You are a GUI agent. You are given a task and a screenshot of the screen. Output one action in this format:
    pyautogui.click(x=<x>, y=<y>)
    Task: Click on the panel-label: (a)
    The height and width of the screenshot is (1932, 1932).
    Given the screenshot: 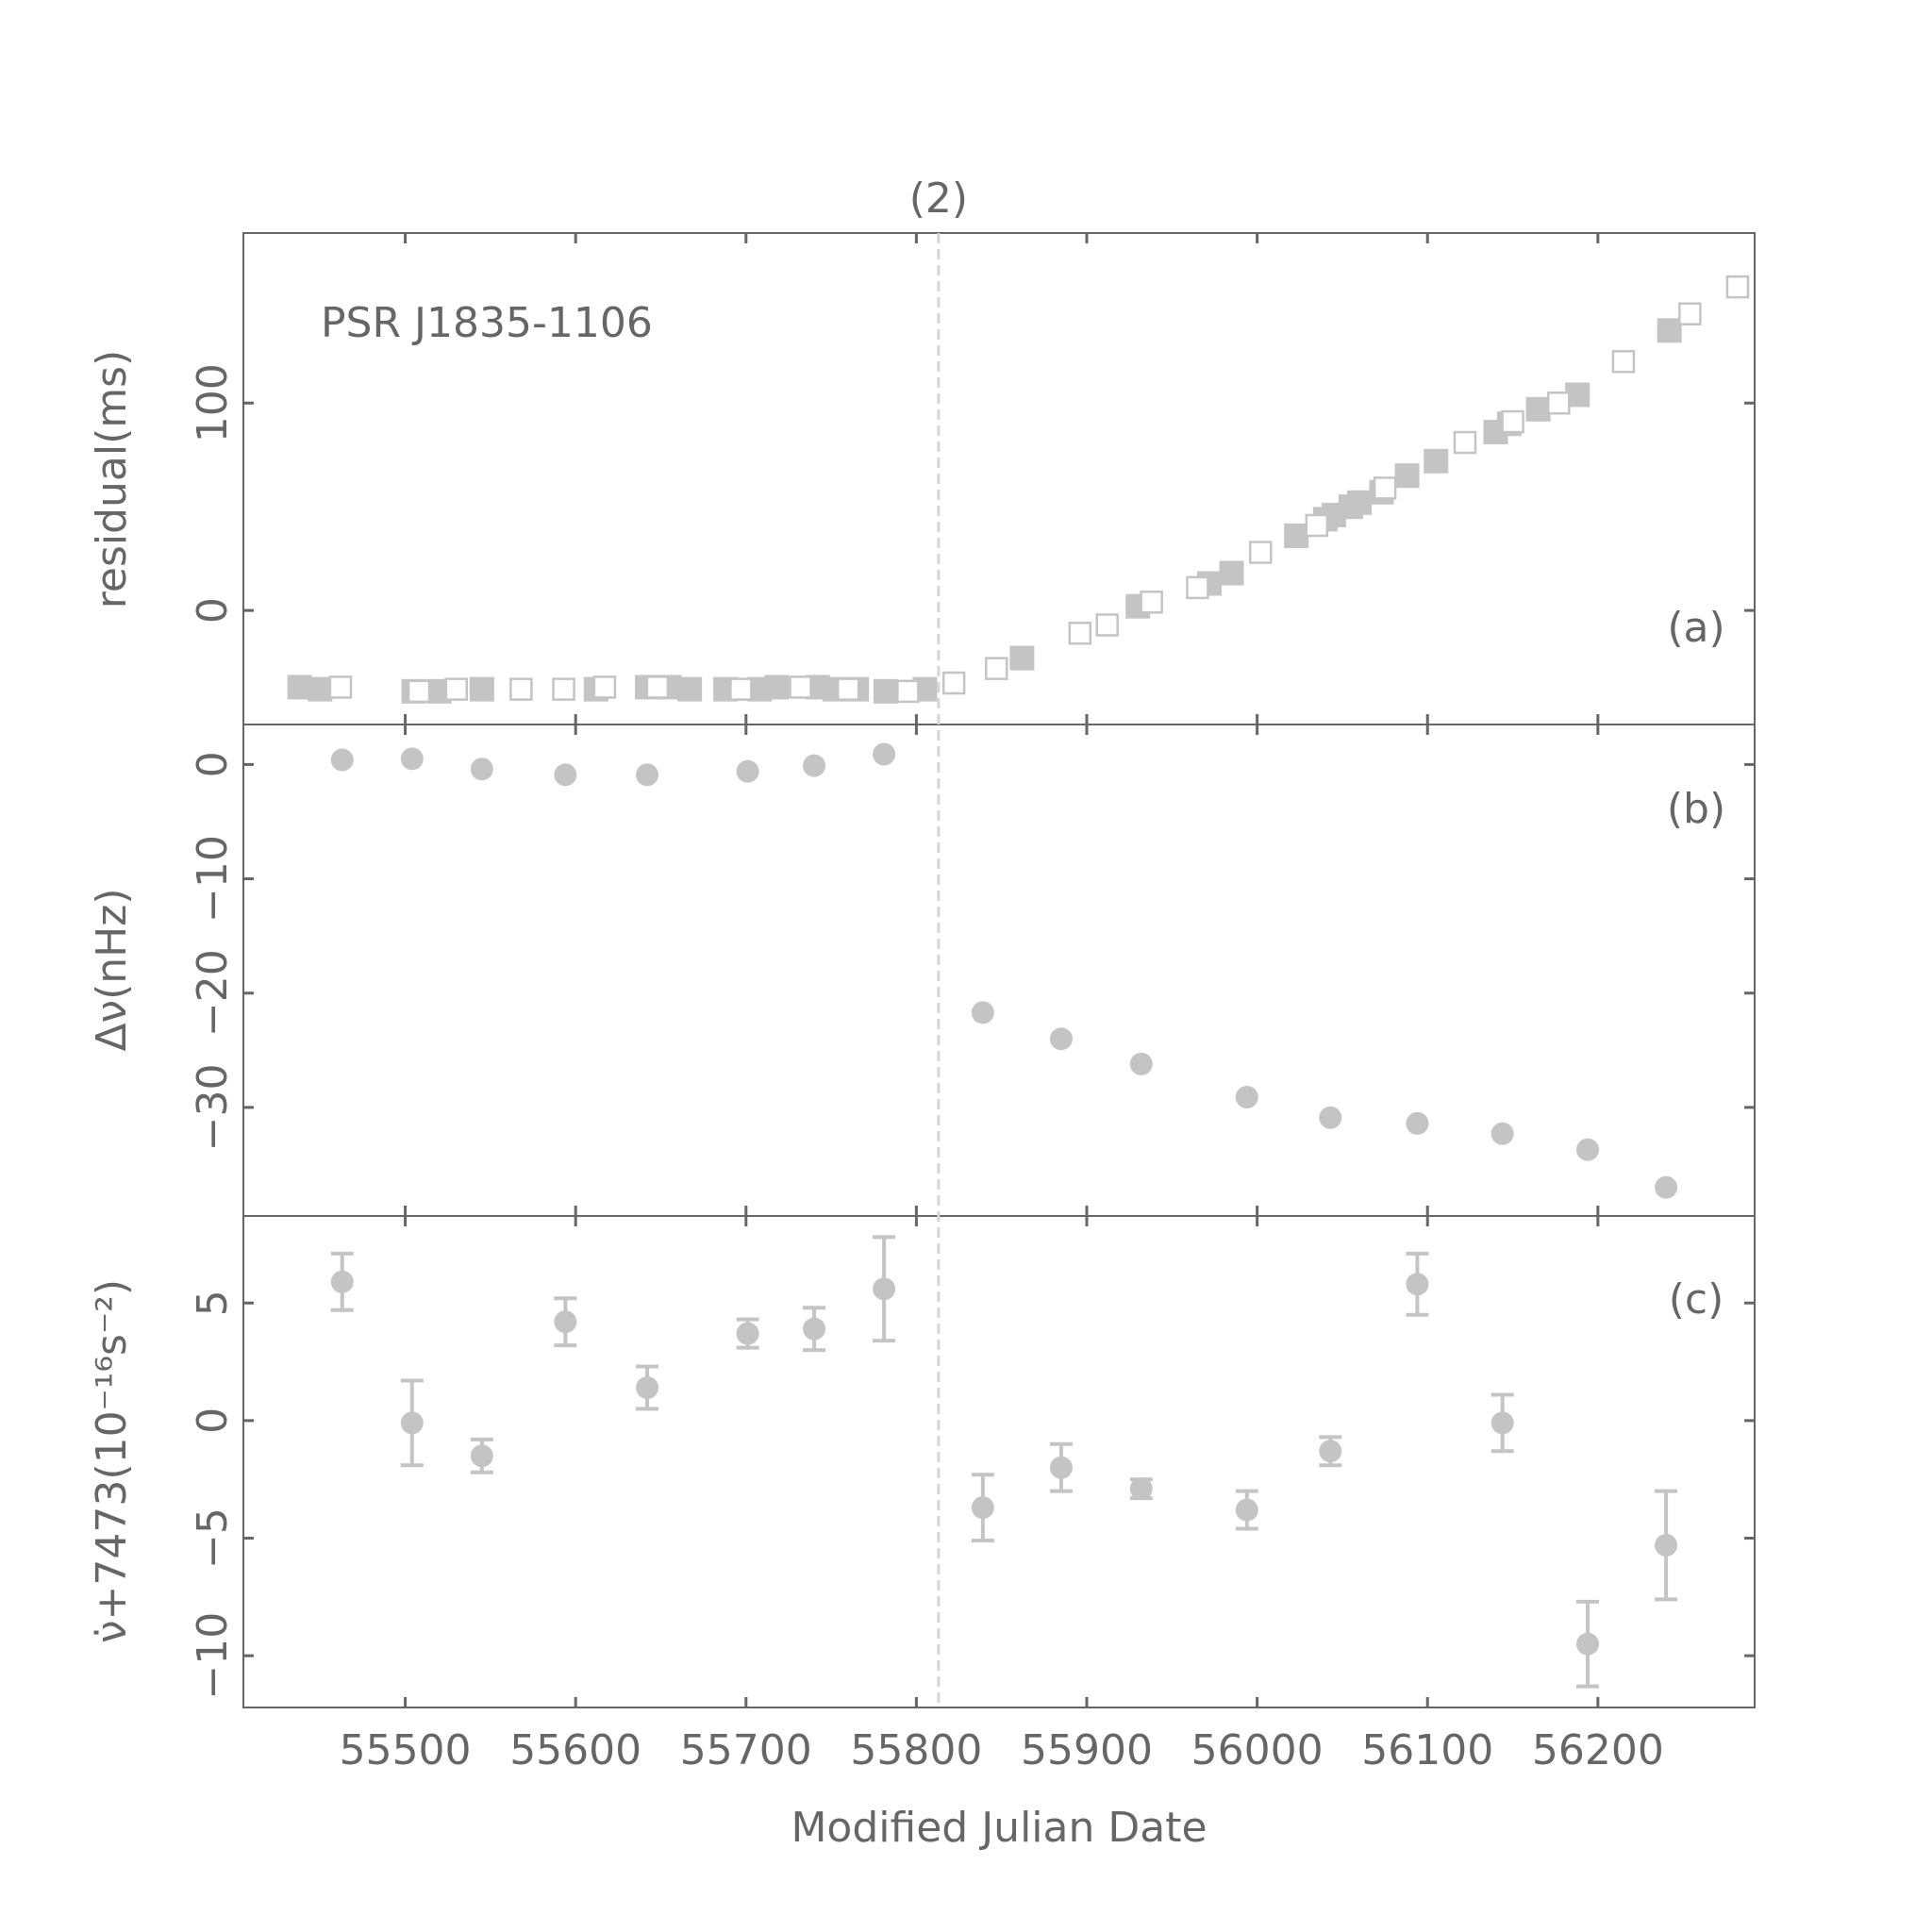 What is the action you would take?
    pyautogui.click(x=1696, y=628)
    